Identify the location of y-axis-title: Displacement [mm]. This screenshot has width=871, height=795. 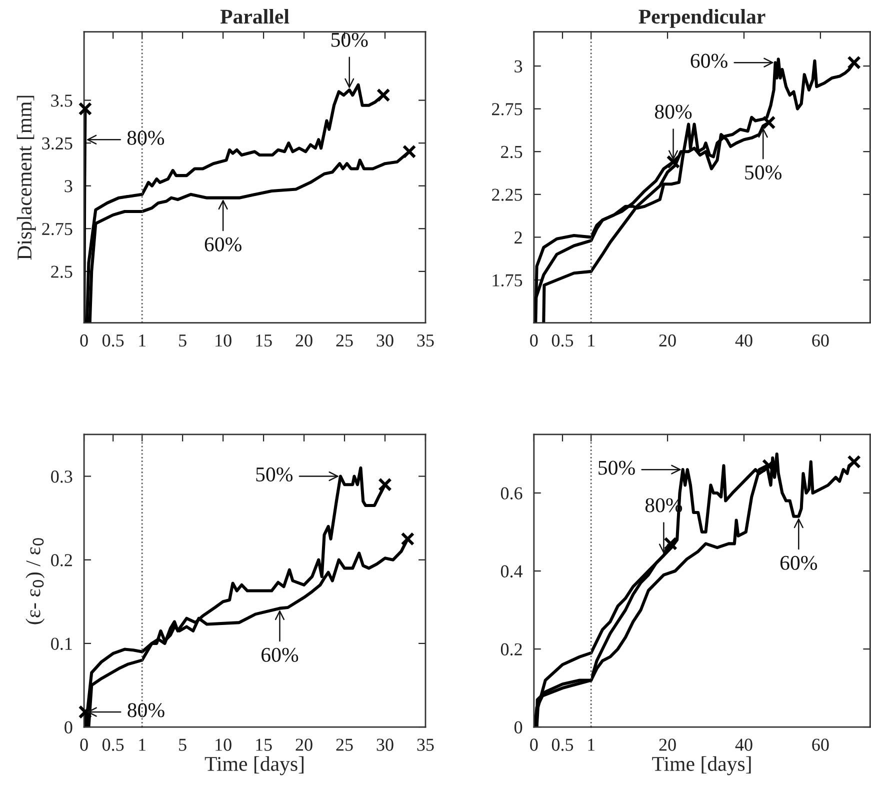
(26, 178).